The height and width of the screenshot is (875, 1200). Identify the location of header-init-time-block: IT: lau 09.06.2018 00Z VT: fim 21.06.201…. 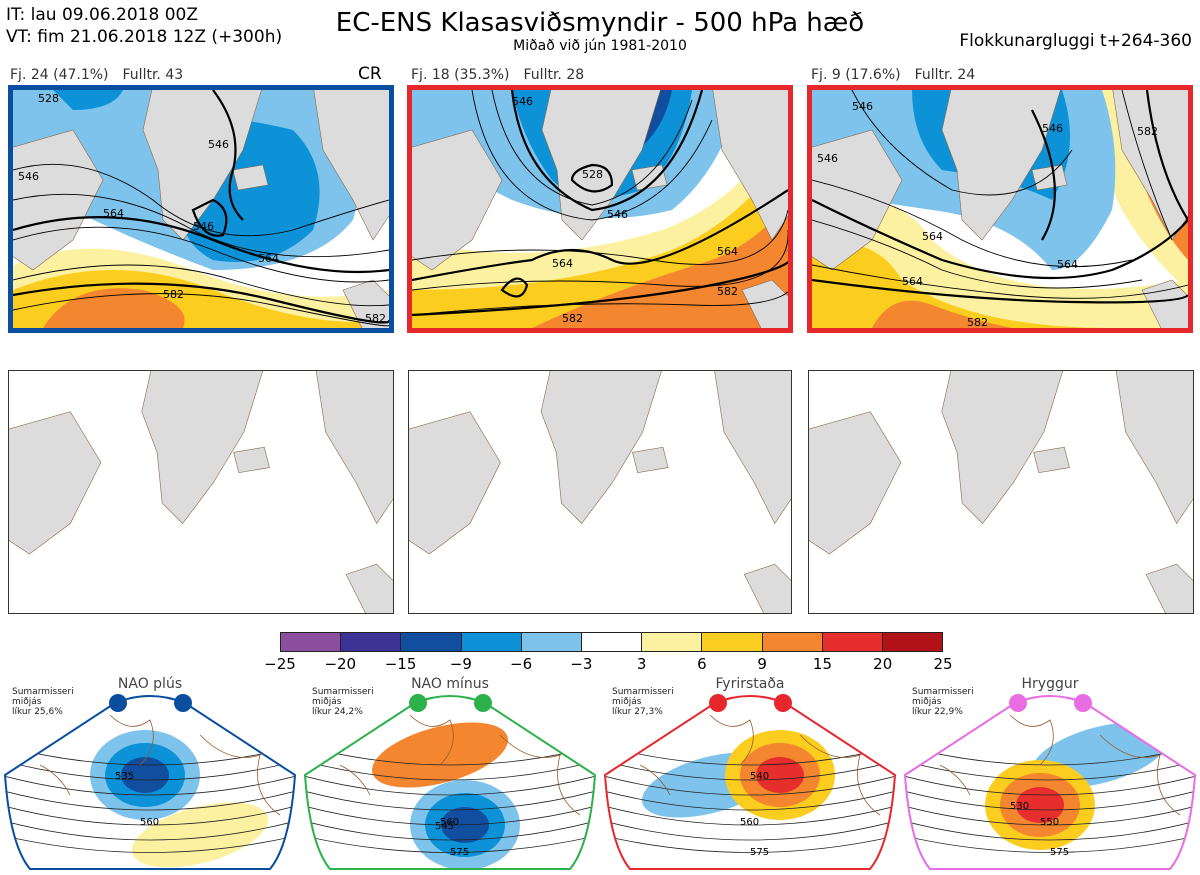
(144, 26).